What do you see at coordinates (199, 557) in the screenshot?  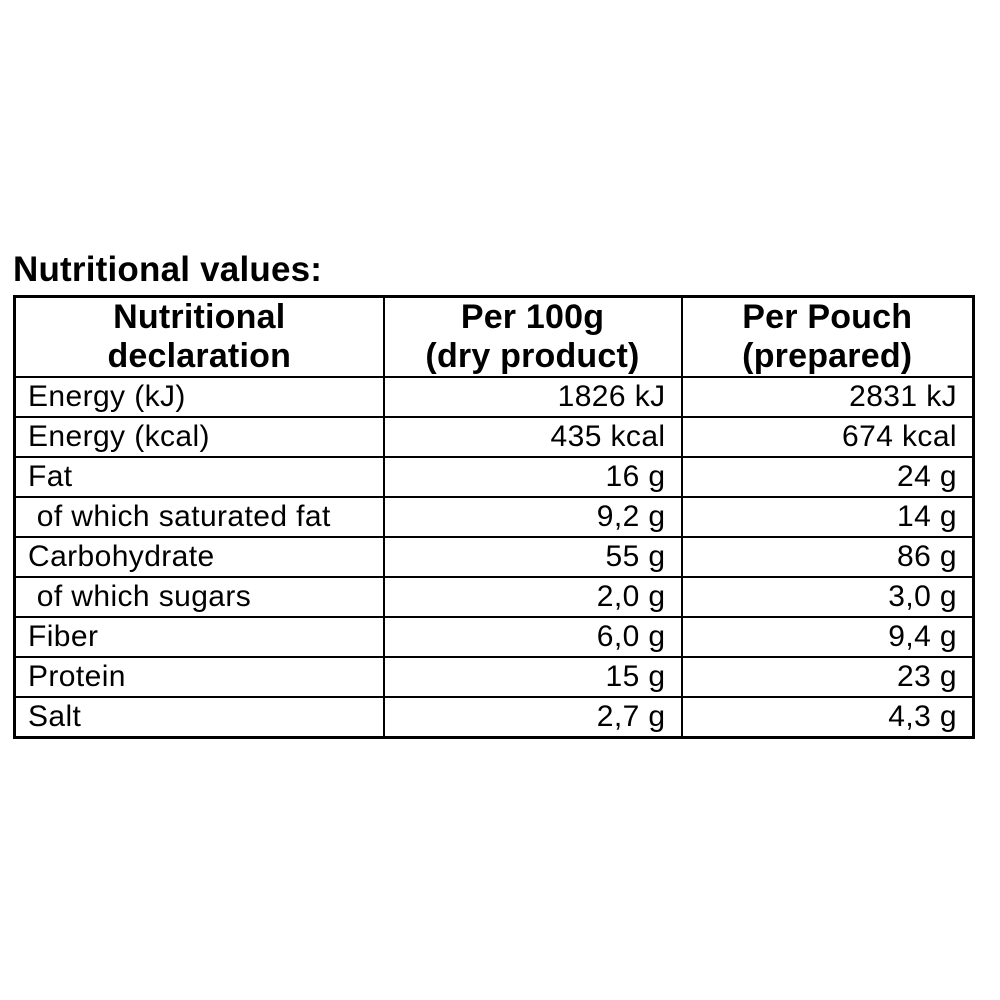 I see `nutrient-name-cell: Carbohydrate` at bounding box center [199, 557].